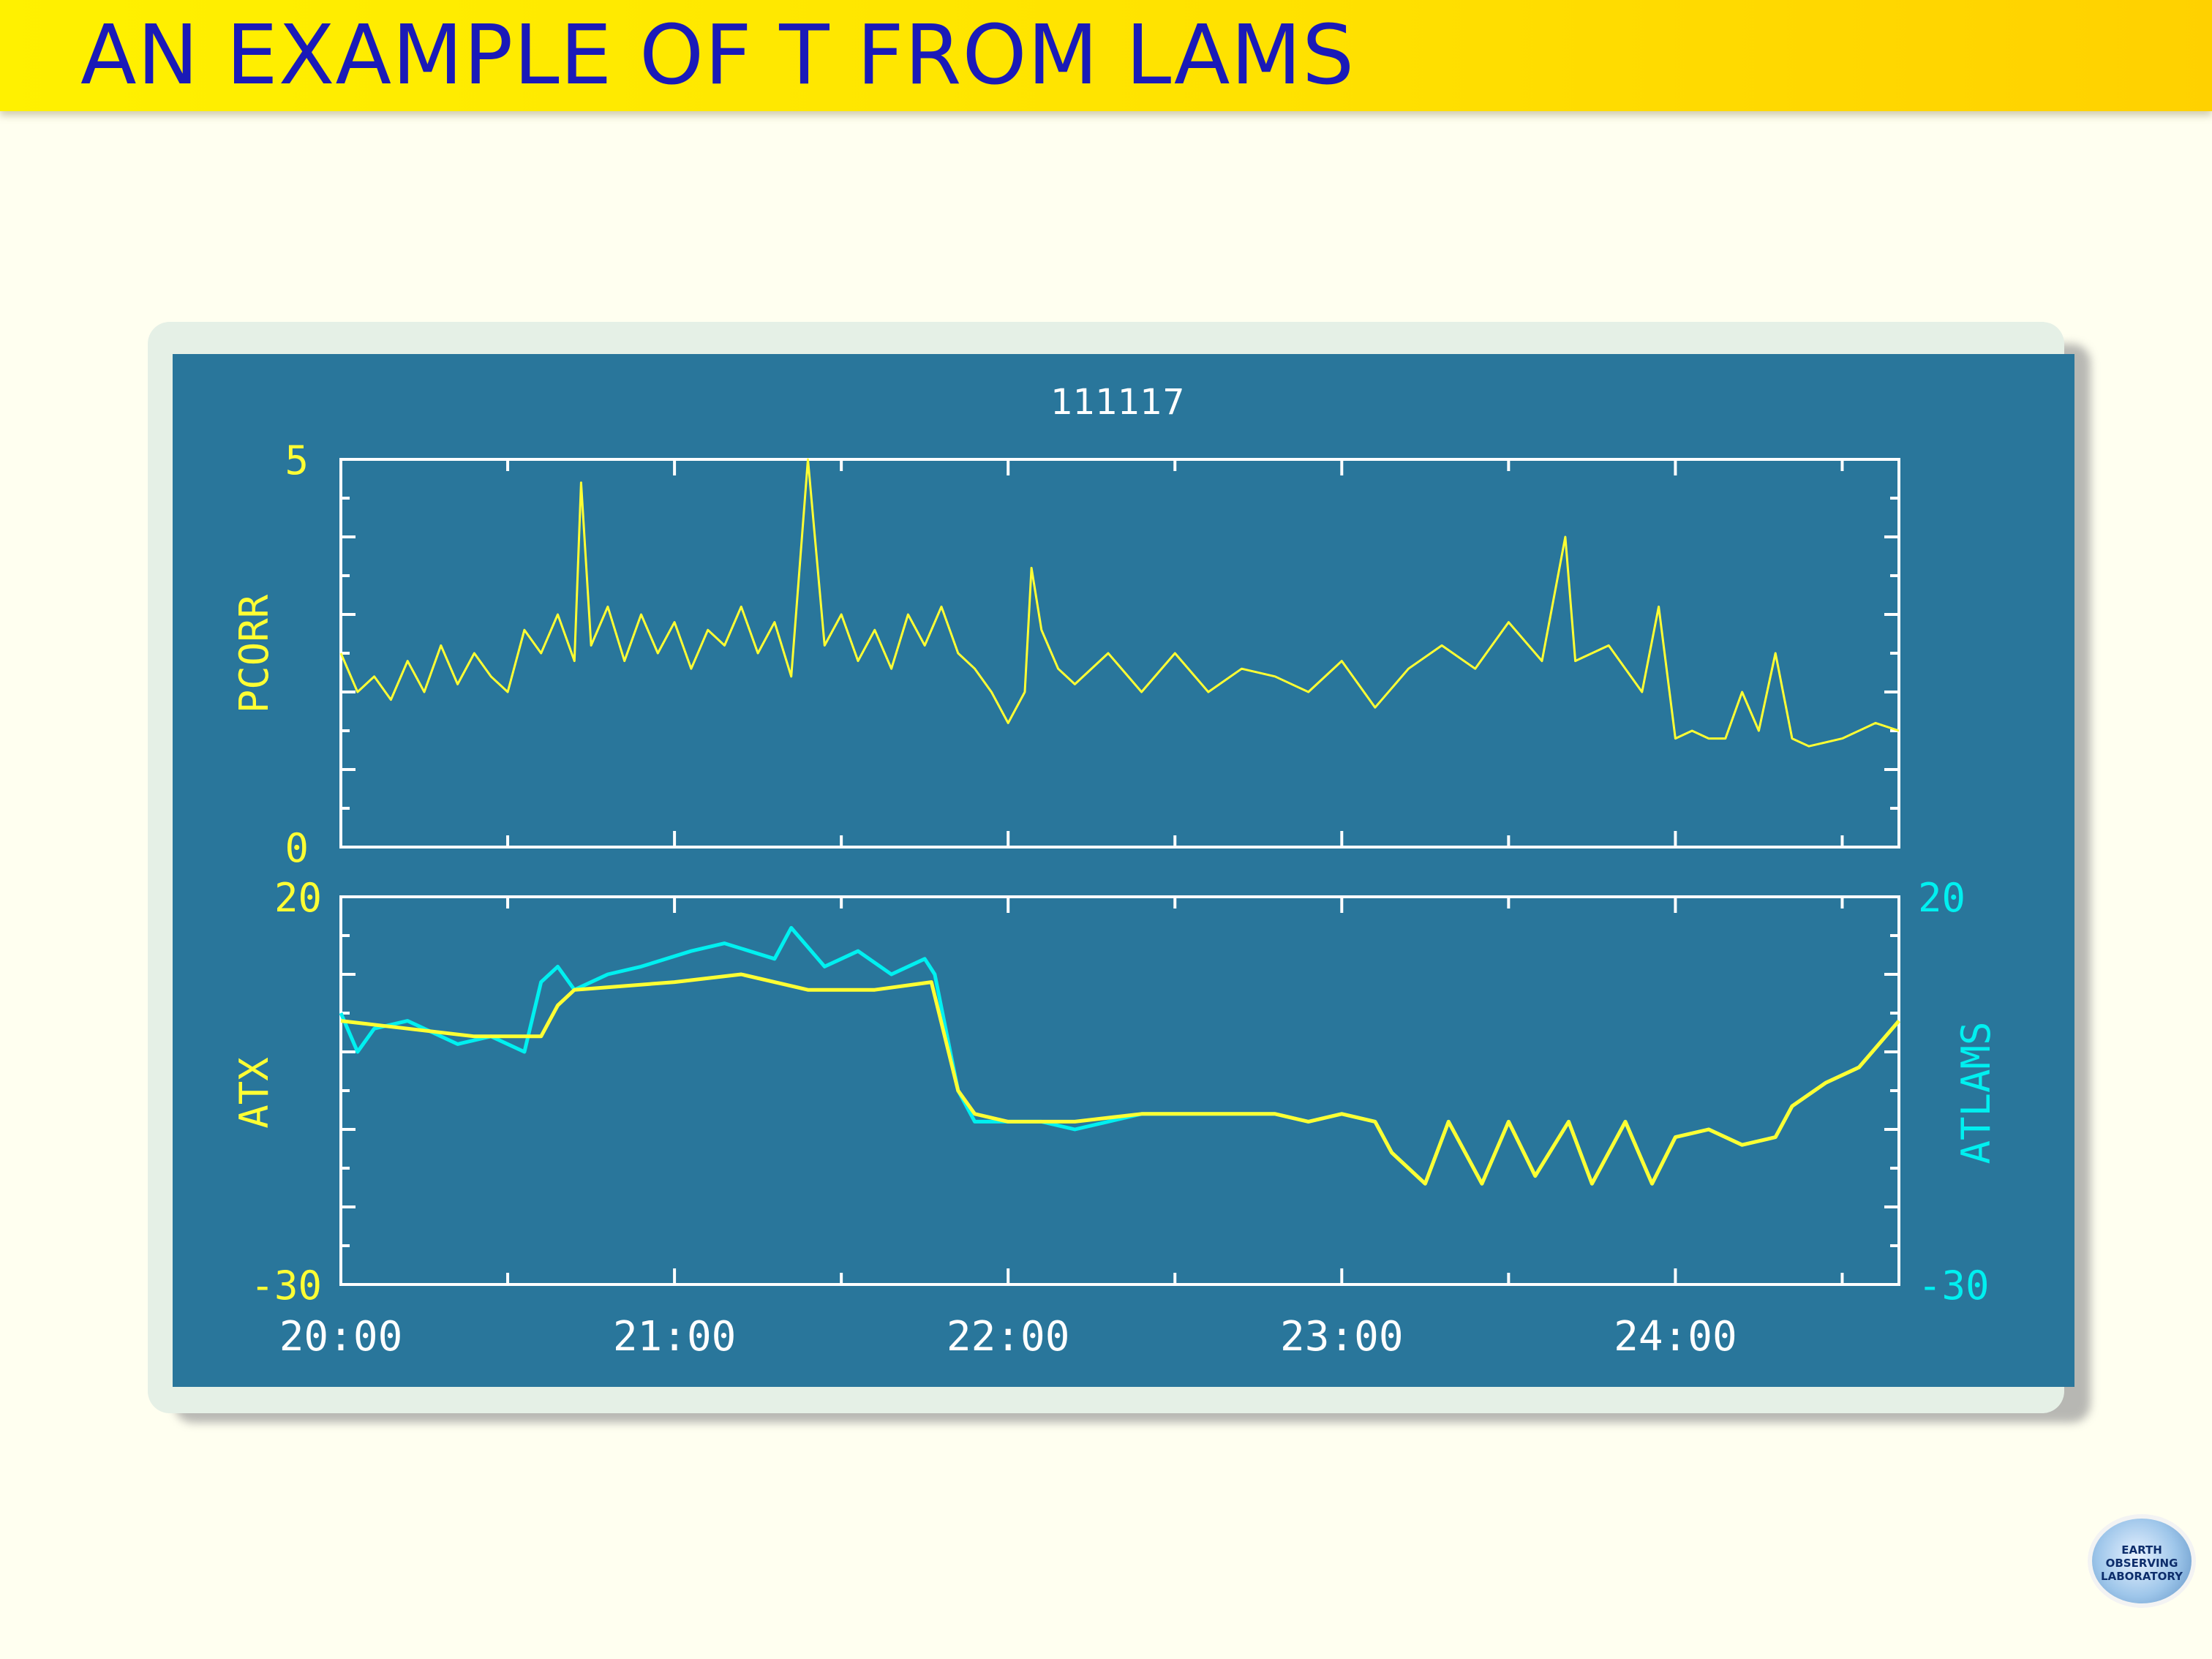  Describe the element at coordinates (717, 56) in the screenshot. I see `slide-title: AN EXAMPLE OF T FROM LAMS` at that location.